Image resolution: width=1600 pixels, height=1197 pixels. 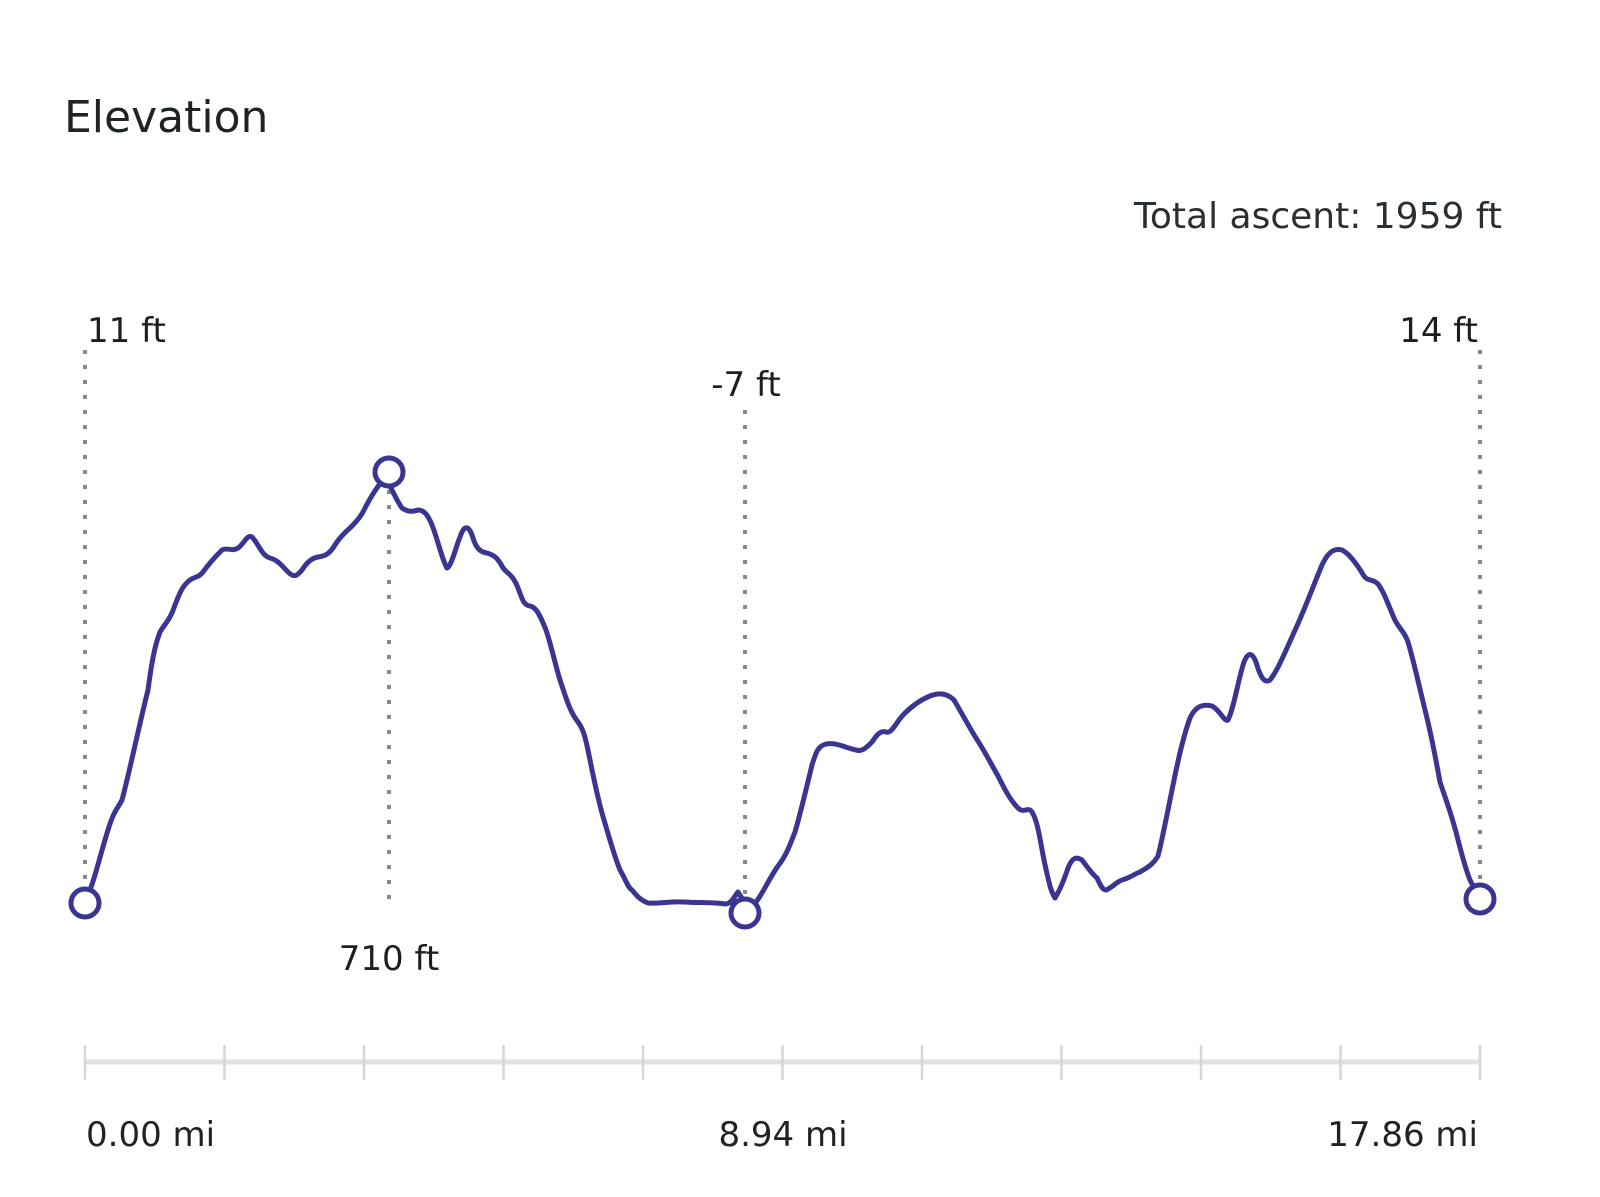 I want to click on panel-title: Elevation, so click(x=166, y=117).